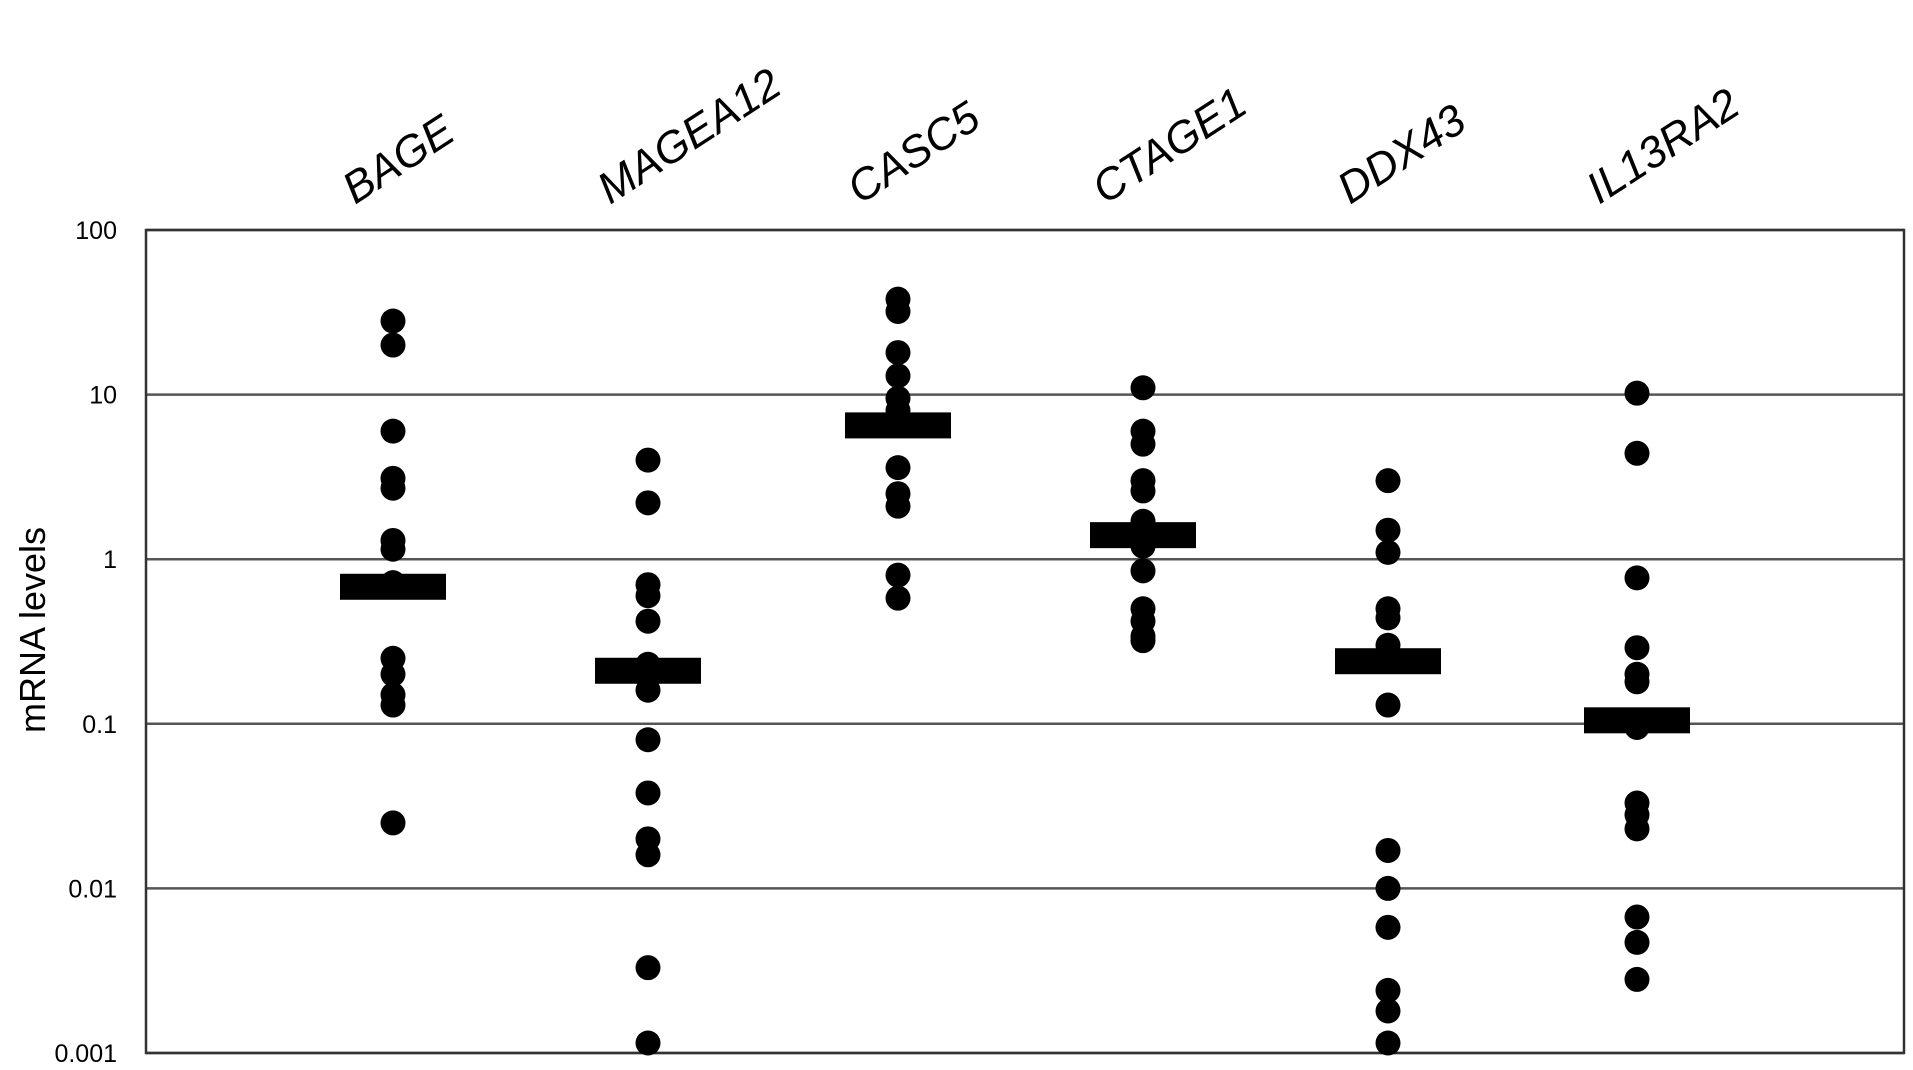 This screenshot has width=1913, height=1070. Describe the element at coordinates (92, 889) in the screenshot. I see `y-tick-label: 0.01` at that location.